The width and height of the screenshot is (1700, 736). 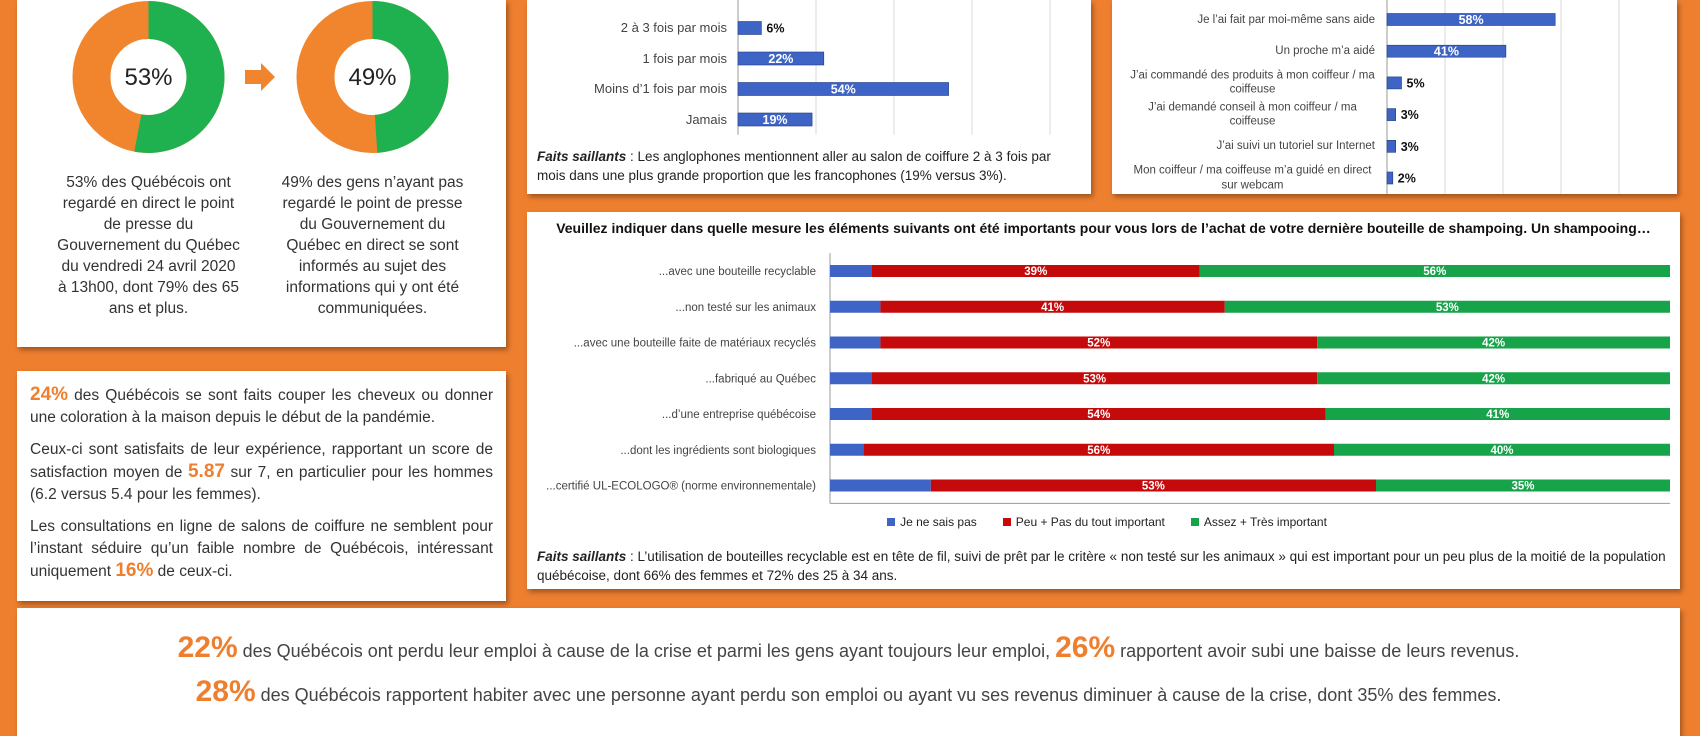 I want to click on donut-svg: 49%, so click(x=372, y=77).